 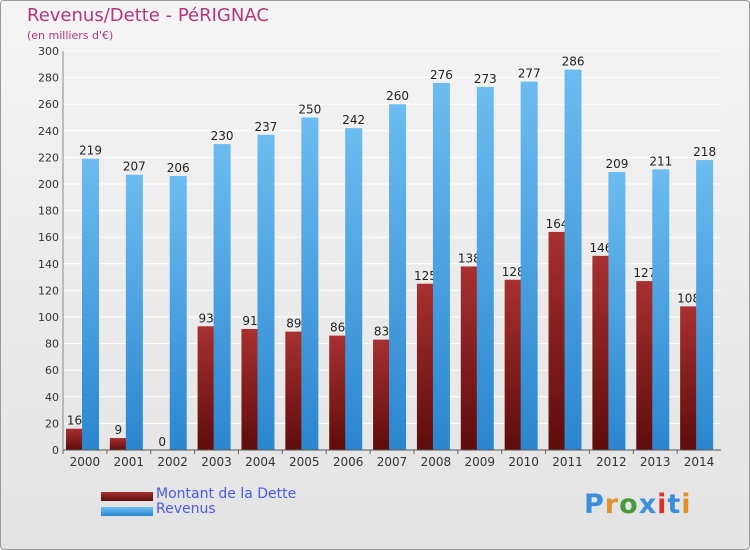 I want to click on revenus-bar-label: 276, so click(x=441, y=75).